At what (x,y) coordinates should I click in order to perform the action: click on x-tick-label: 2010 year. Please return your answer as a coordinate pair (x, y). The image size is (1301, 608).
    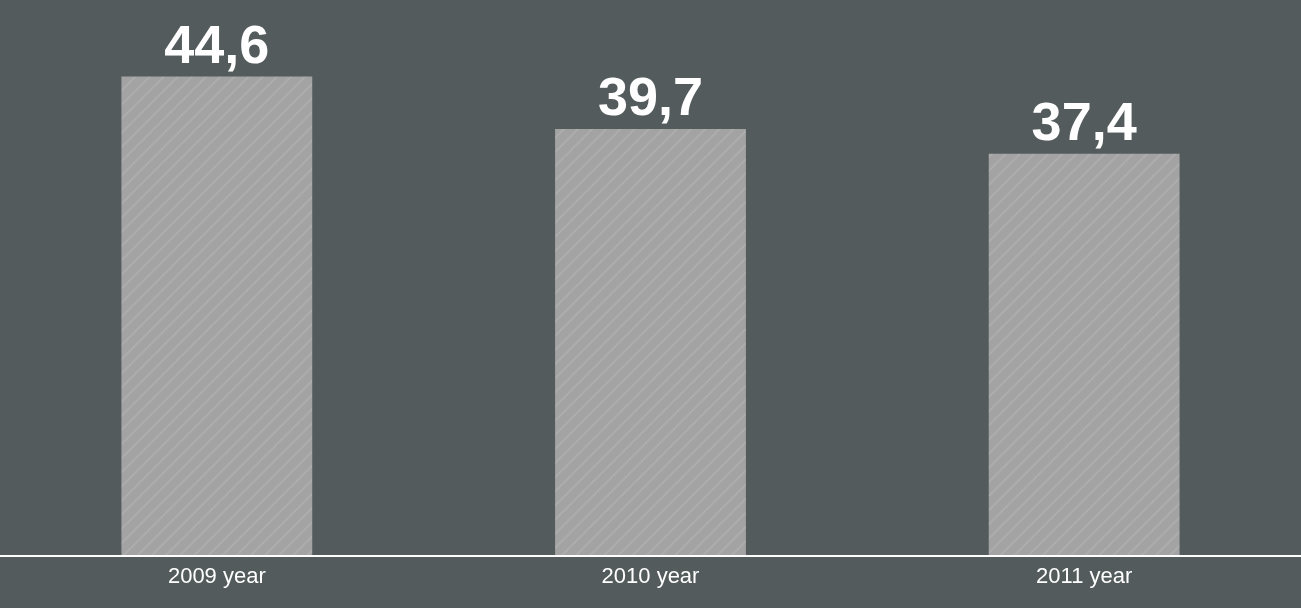
    Looking at the image, I should click on (650, 576).